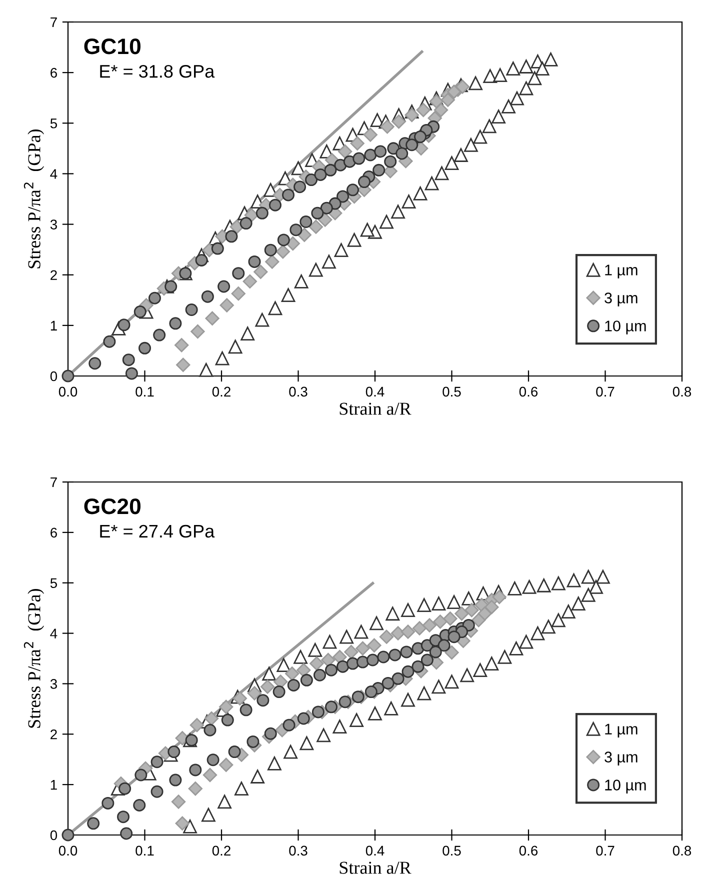 The image size is (701, 895). Describe the element at coordinates (621, 299) in the screenshot. I see `legend-label: 3 µm` at that location.